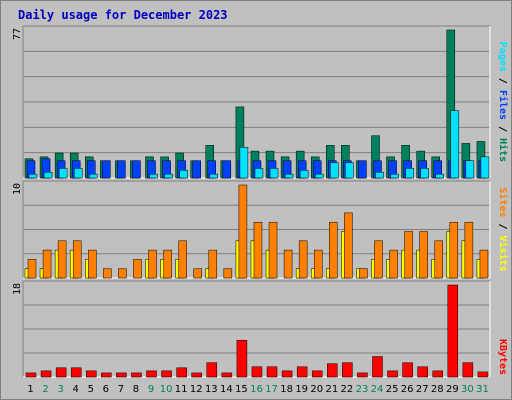  Describe the element at coordinates (136, 389) in the screenshot. I see `x-tick-label: 8` at that location.